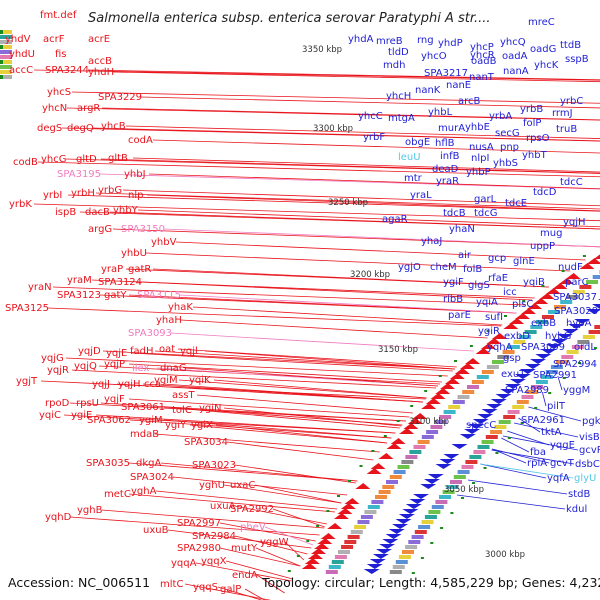  Describe the element at coordinates (527, 390) in the screenshot. I see `gene-label: SPA2989` at that location.